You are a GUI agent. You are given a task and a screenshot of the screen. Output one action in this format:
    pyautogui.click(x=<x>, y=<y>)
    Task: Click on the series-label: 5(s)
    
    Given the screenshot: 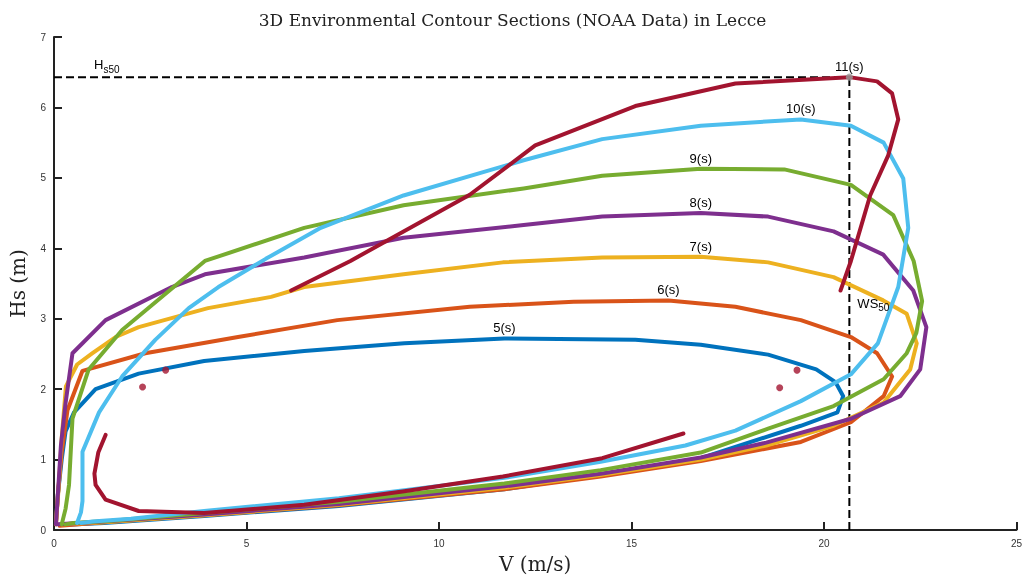 What is the action you would take?
    pyautogui.click(x=504, y=328)
    